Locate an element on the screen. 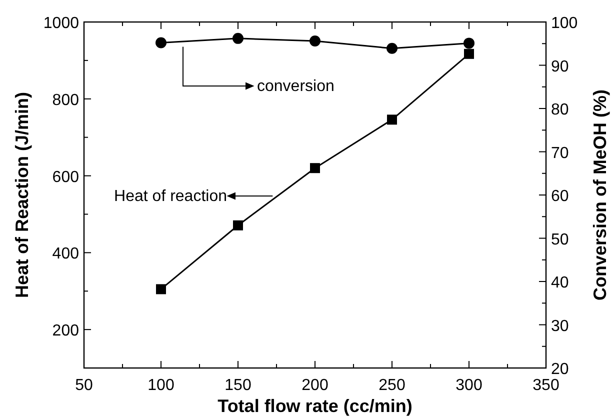 The width and height of the screenshot is (616, 419). y2-tick-label: 30 is located at coordinates (560, 326).